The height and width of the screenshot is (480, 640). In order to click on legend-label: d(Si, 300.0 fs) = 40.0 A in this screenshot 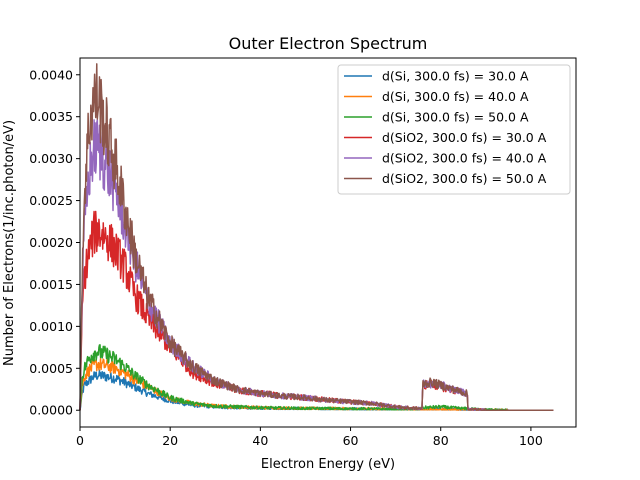, I will do `click(455, 96)`.